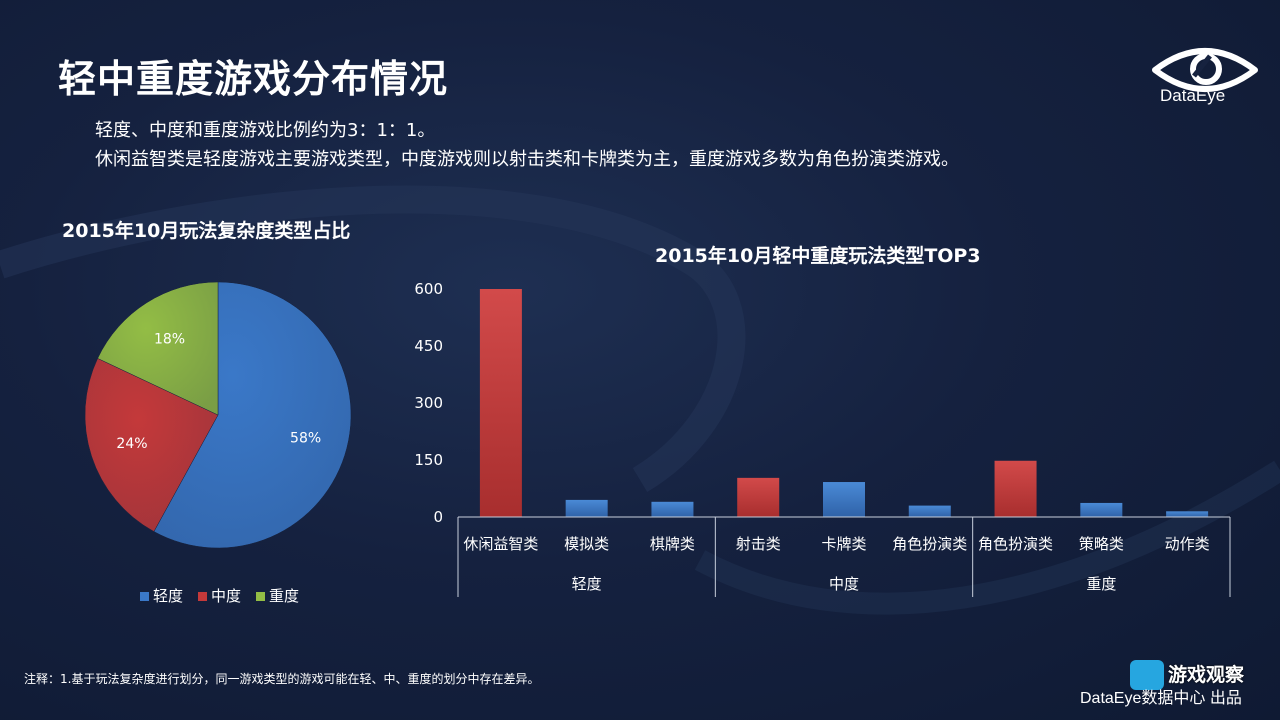 Image resolution: width=1280 pixels, height=720 pixels. What do you see at coordinates (500, 544) in the screenshot?
I see `x-category-label: 休闲益智类` at bounding box center [500, 544].